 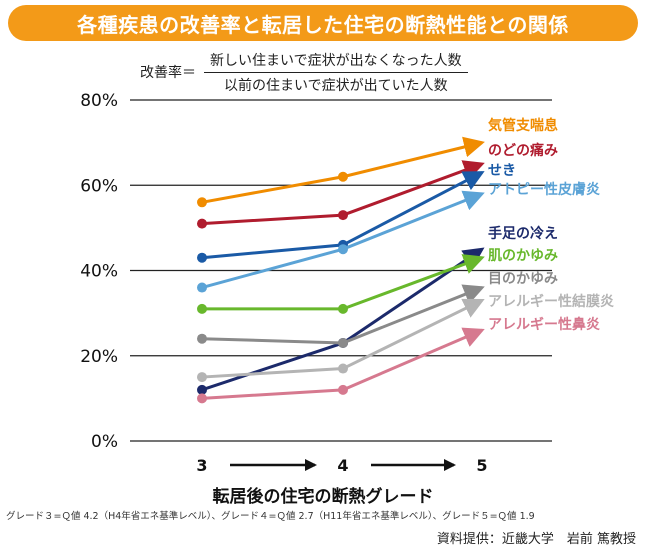 What do you see at coordinates (342, 465) in the screenshot?
I see `x-tick-label: 4` at bounding box center [342, 465].